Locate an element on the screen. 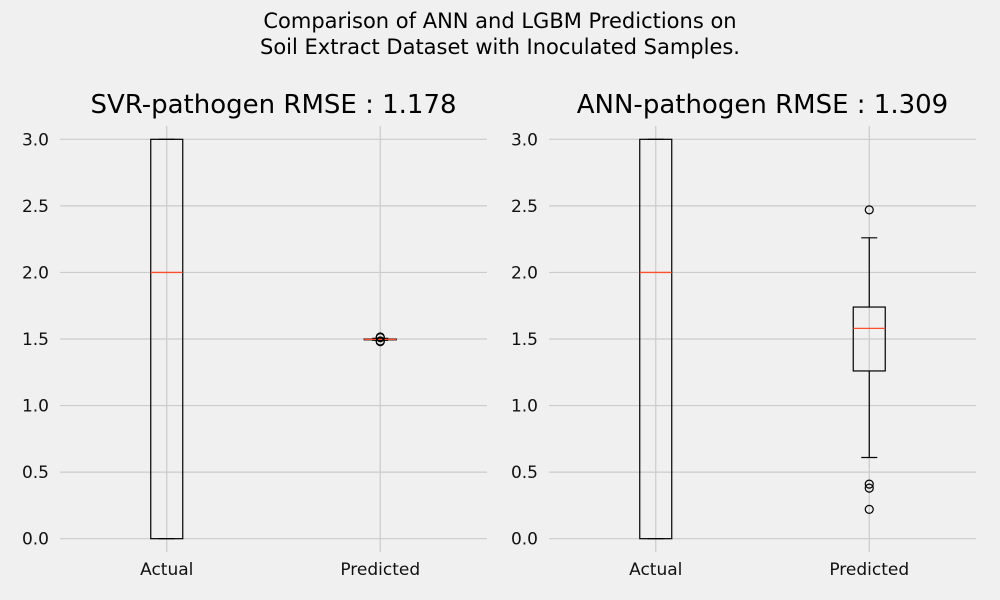  subplot-title: SVR-pathogen RMSE : 1.178 is located at coordinates (273, 105).